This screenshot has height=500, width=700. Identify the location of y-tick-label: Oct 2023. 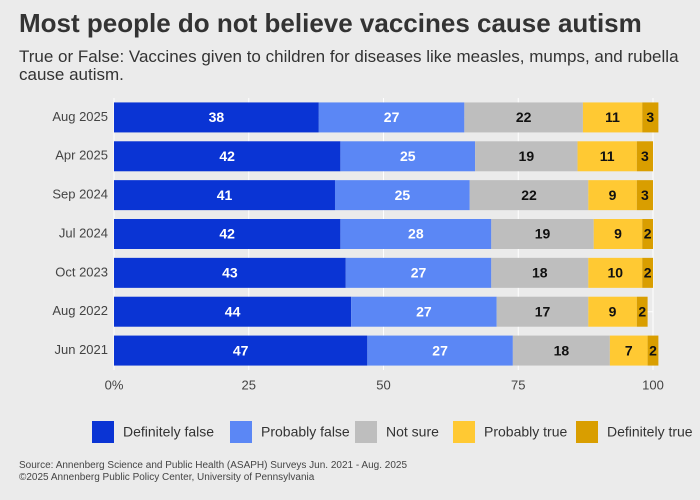
(81, 271).